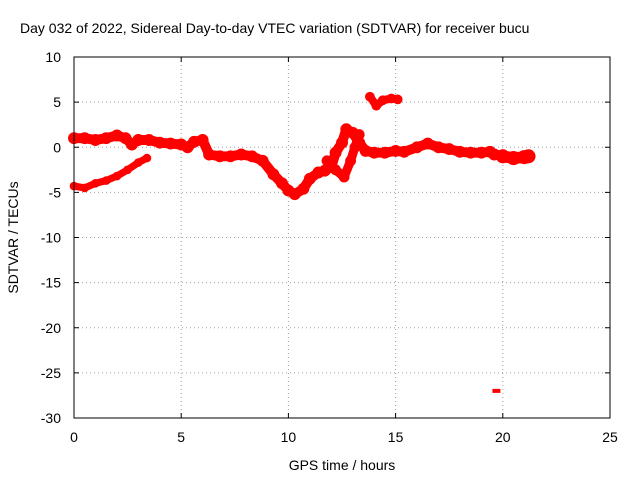 This screenshot has height=480, width=640. What do you see at coordinates (342, 465) in the screenshot?
I see `x-axis-label: GPS time / hours` at bounding box center [342, 465].